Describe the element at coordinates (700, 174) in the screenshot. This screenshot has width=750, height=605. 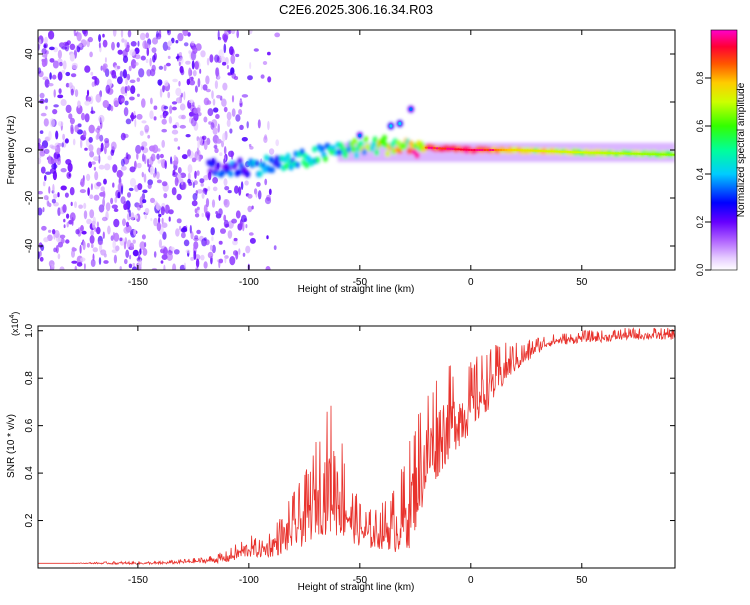
I see `colorbar-tick-label: 0.4` at that location.